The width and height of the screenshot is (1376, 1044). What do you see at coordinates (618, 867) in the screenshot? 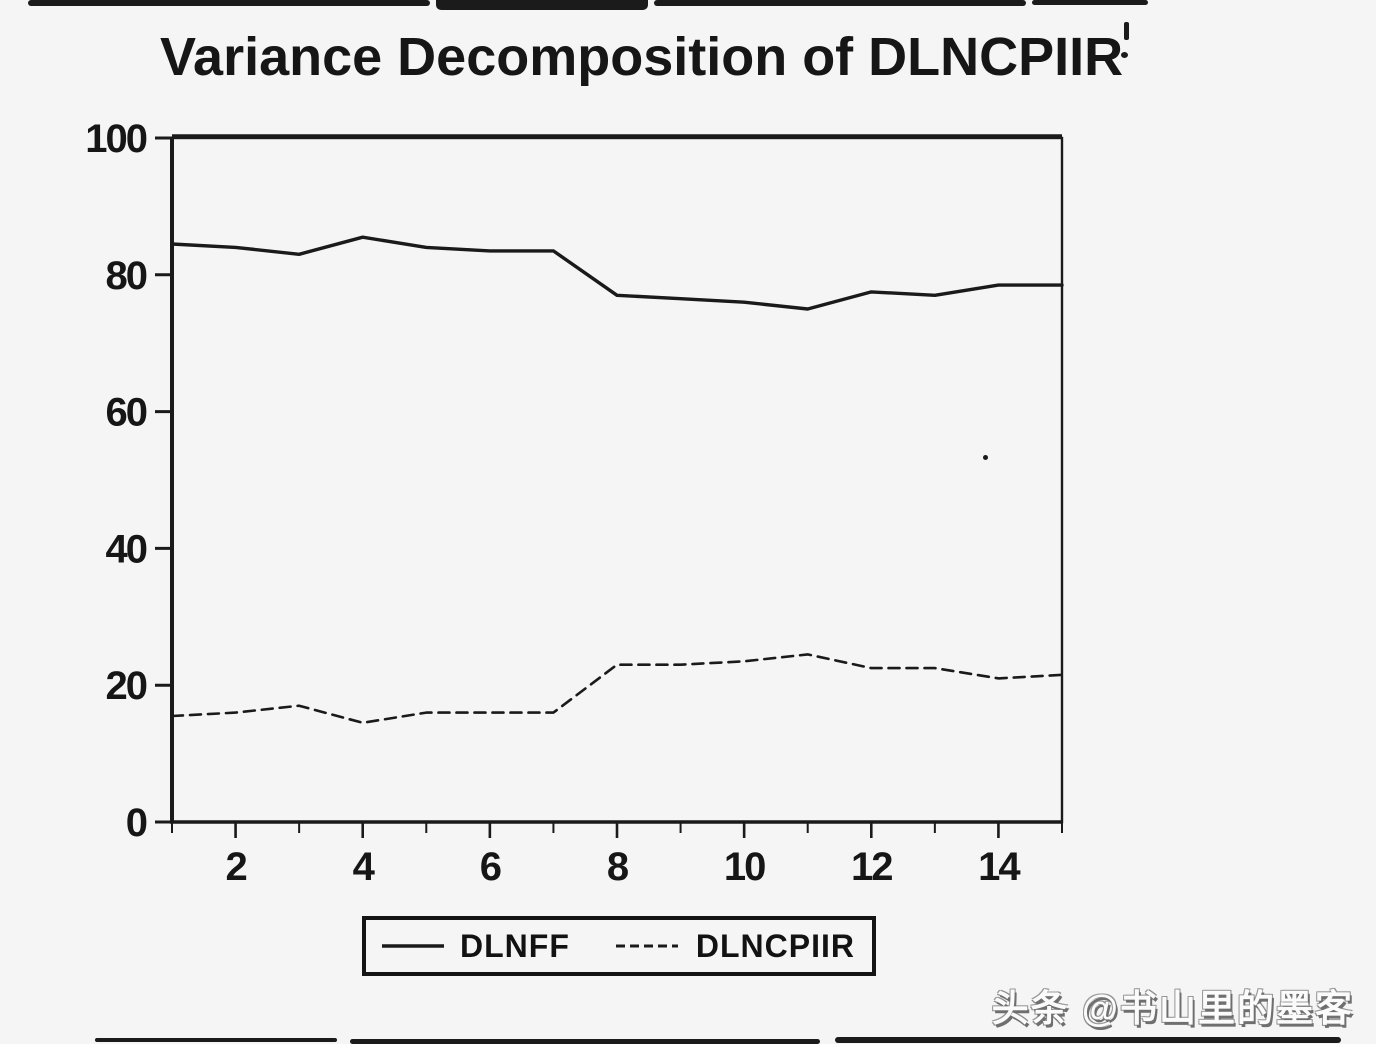
I see `x-tick-label: 8` at bounding box center [618, 867].